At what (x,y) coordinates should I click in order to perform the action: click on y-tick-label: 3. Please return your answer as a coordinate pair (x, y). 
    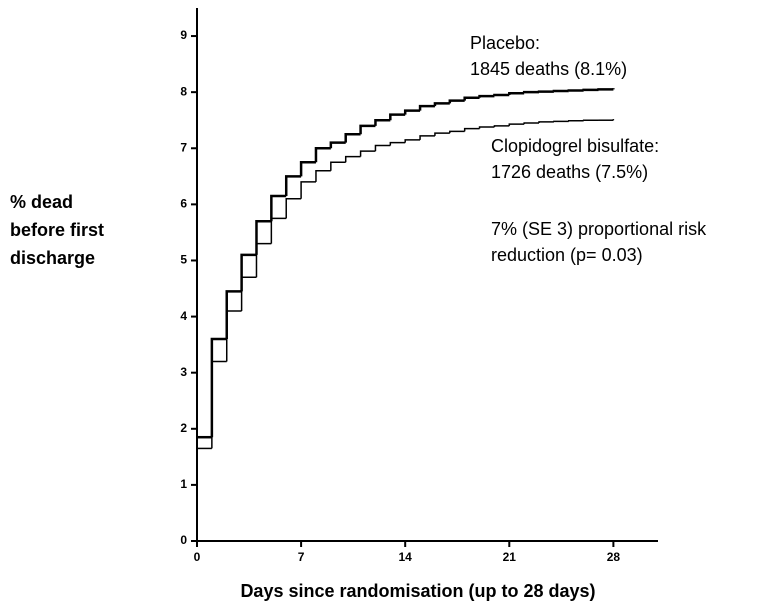
    Looking at the image, I should click on (183, 372).